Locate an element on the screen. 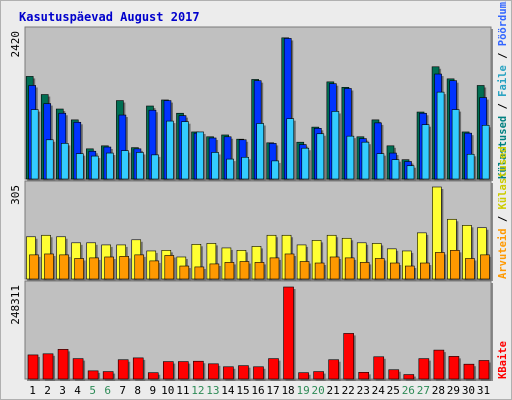 The height and width of the screenshot is (400, 512). x-tick-label-day-11: 11 is located at coordinates (182, 390).